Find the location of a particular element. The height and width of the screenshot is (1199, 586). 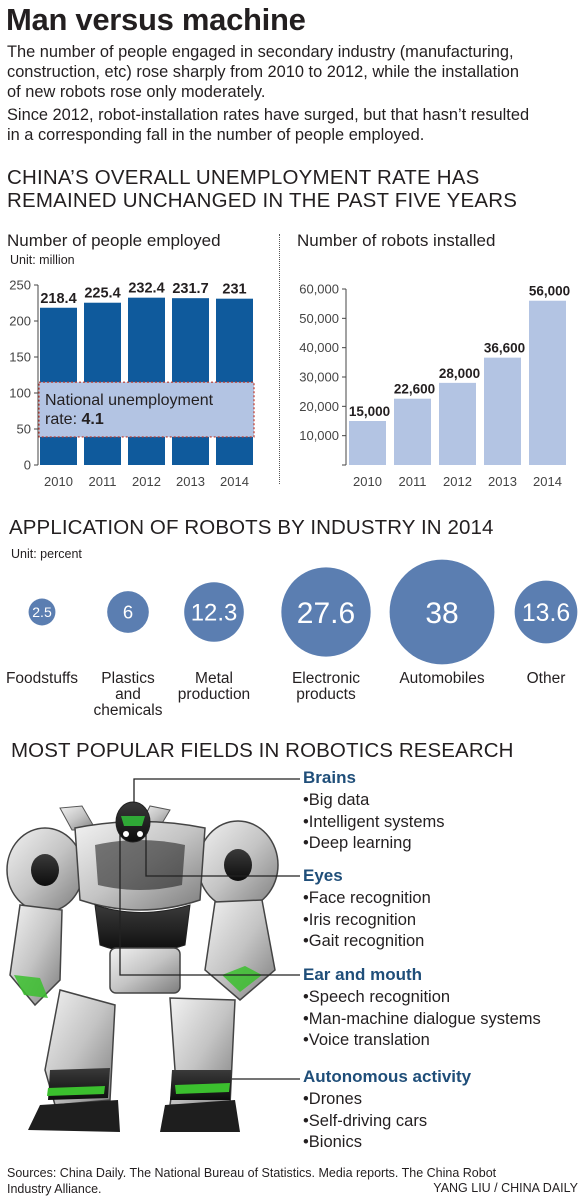

industry-category-label-line: Automobiles is located at coordinates (442, 678).